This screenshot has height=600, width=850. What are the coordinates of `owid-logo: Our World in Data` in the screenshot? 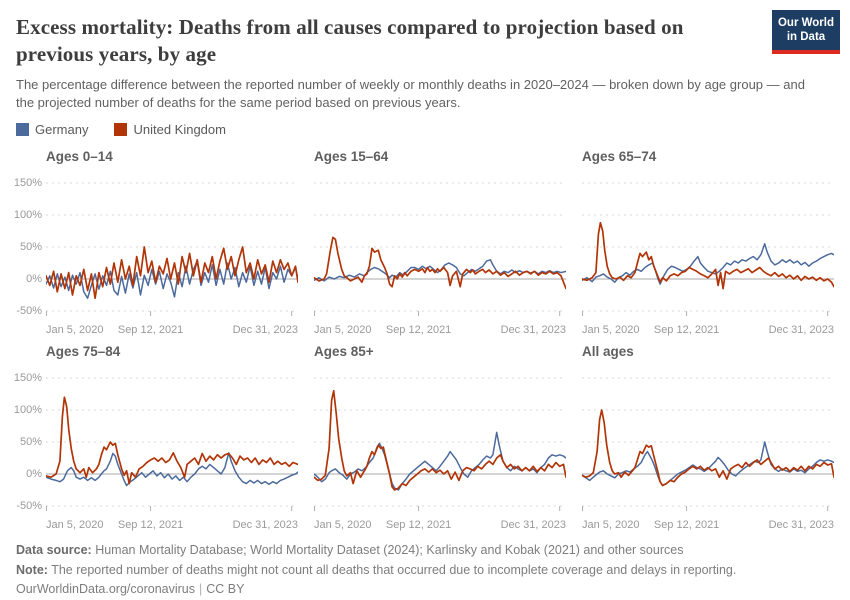 It's located at (806, 32).